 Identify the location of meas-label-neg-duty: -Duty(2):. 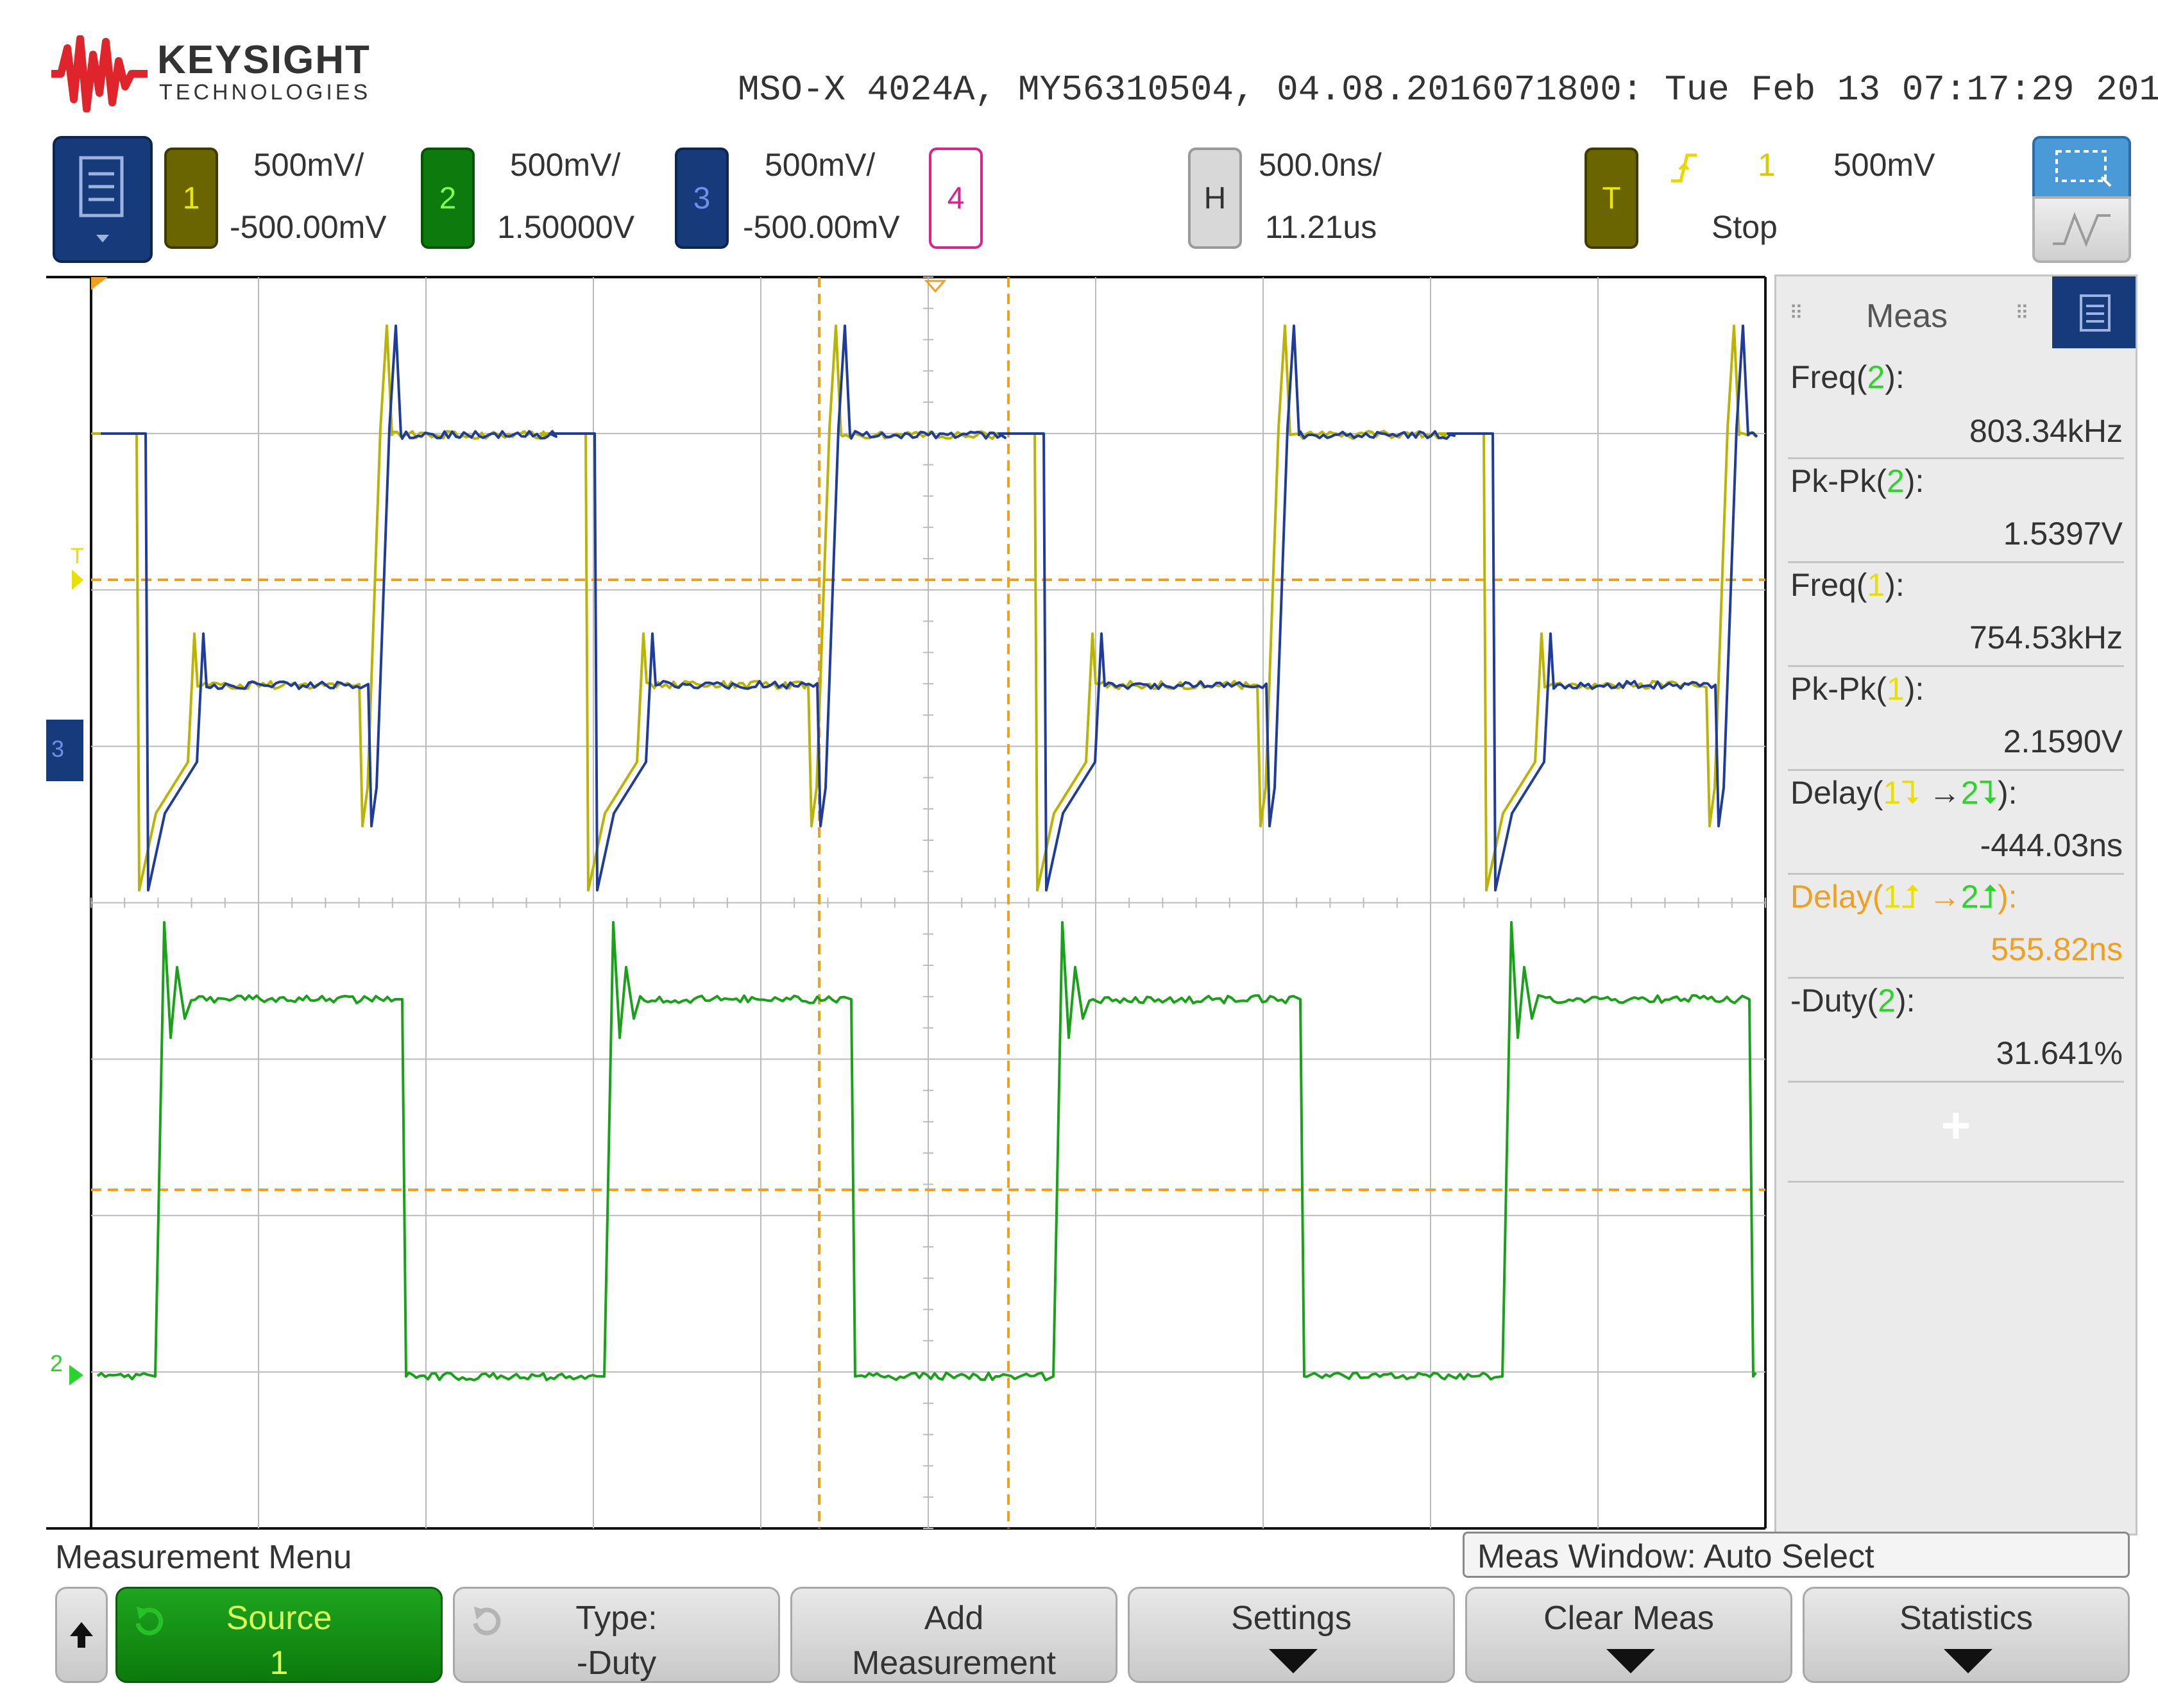
(1852, 1000).